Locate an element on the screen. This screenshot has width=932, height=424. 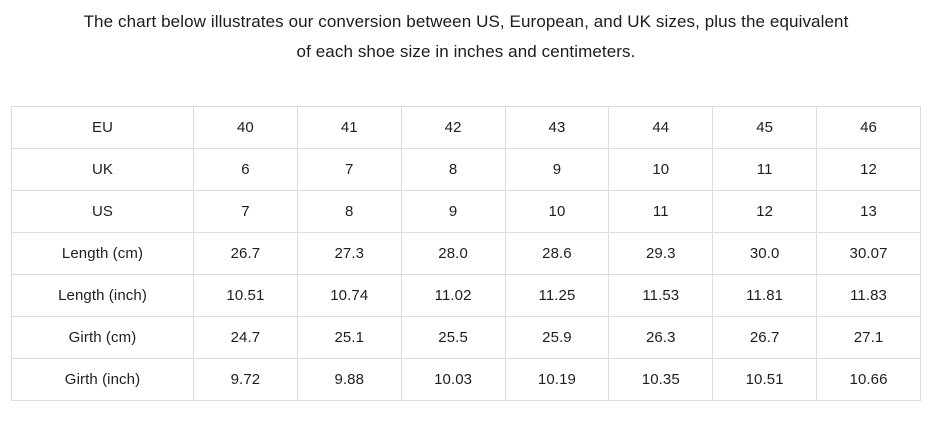
table-cell: 24.7 is located at coordinates (245, 337).